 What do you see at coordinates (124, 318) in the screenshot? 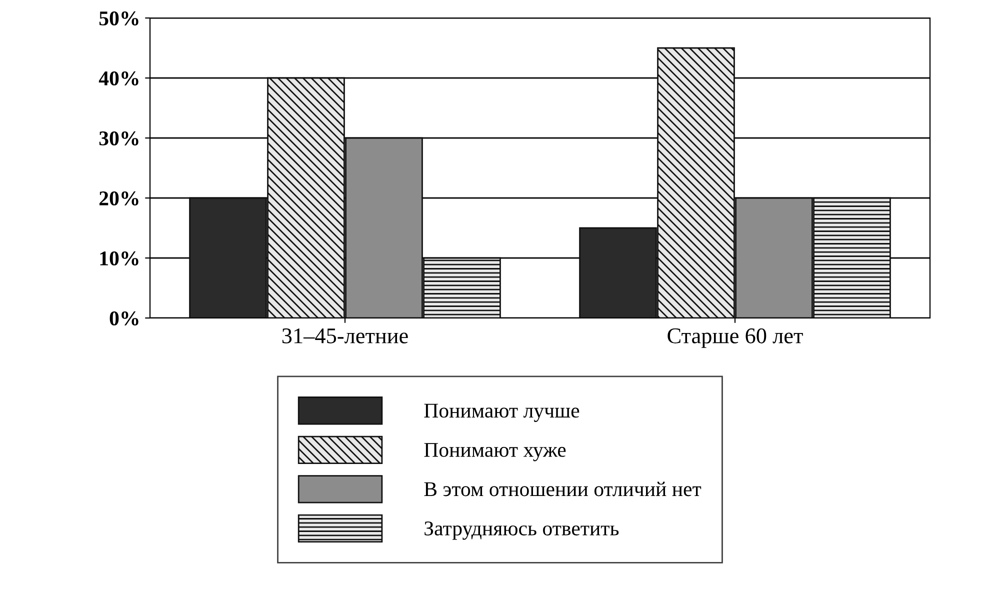
I see `y-tick-label: 0%` at bounding box center [124, 318].